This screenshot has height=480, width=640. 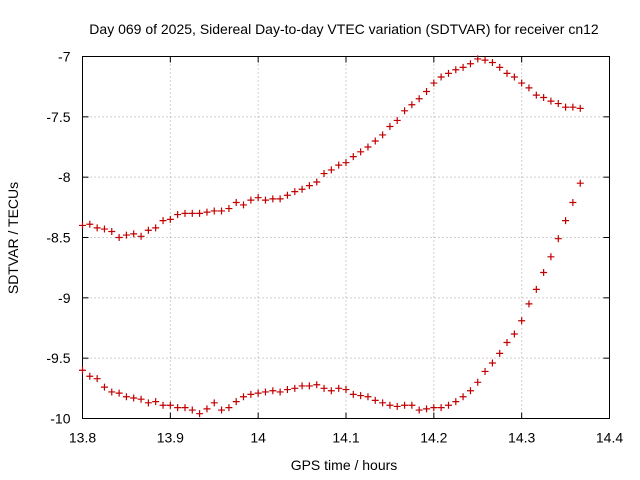 I want to click on x-tick-label: 13.9, so click(x=170, y=438).